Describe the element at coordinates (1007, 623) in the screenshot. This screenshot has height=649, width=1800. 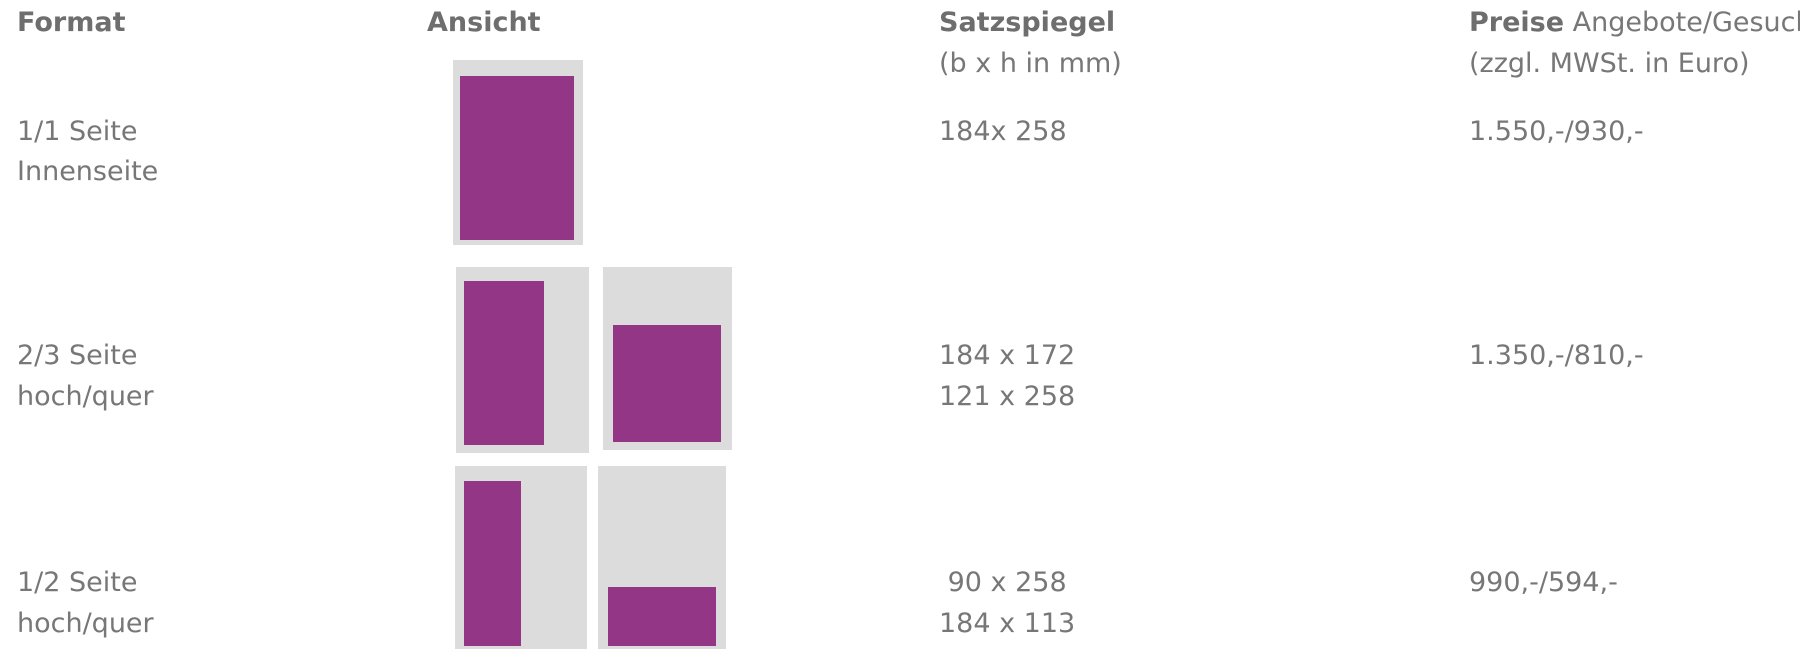
I see `size: 184 x 113` at that location.